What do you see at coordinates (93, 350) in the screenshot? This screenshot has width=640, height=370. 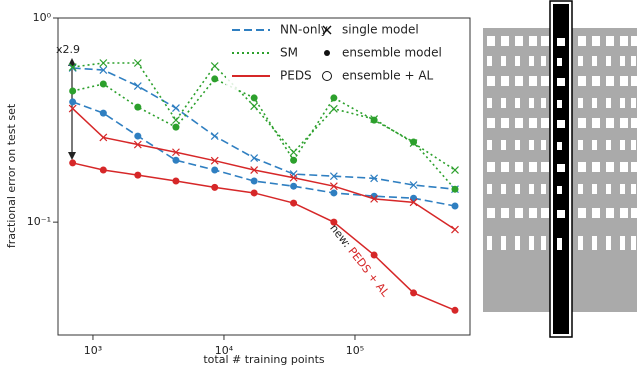 I see `x-tick-label: 10³` at bounding box center [93, 350].